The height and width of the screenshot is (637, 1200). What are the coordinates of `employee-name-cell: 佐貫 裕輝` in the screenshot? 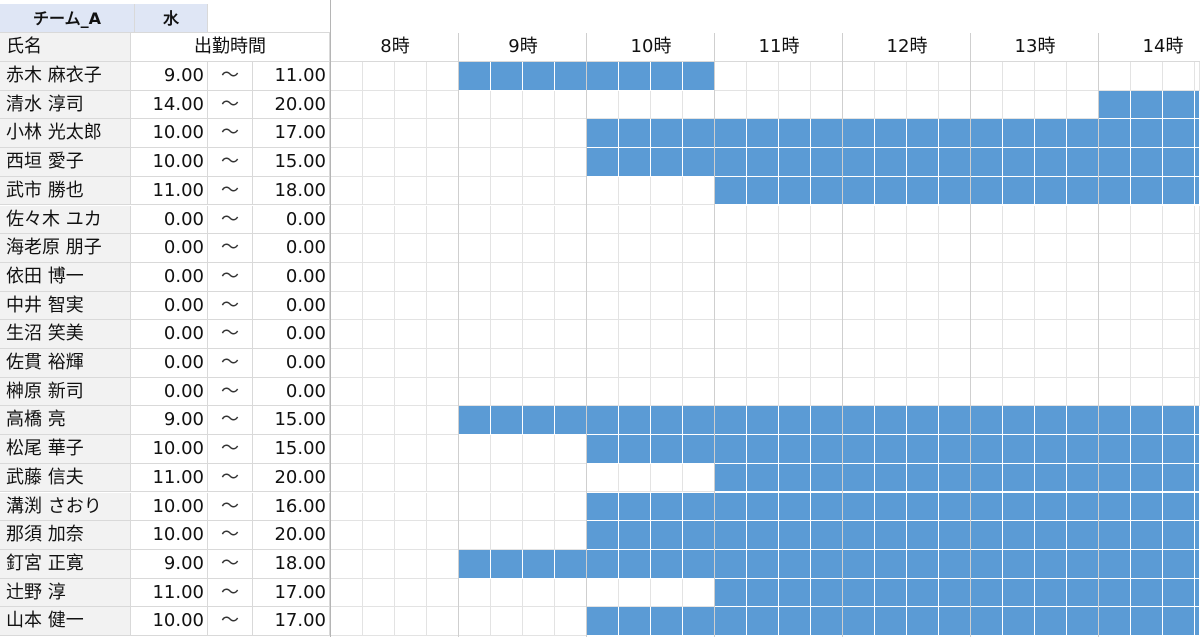 It's located at (65, 363).